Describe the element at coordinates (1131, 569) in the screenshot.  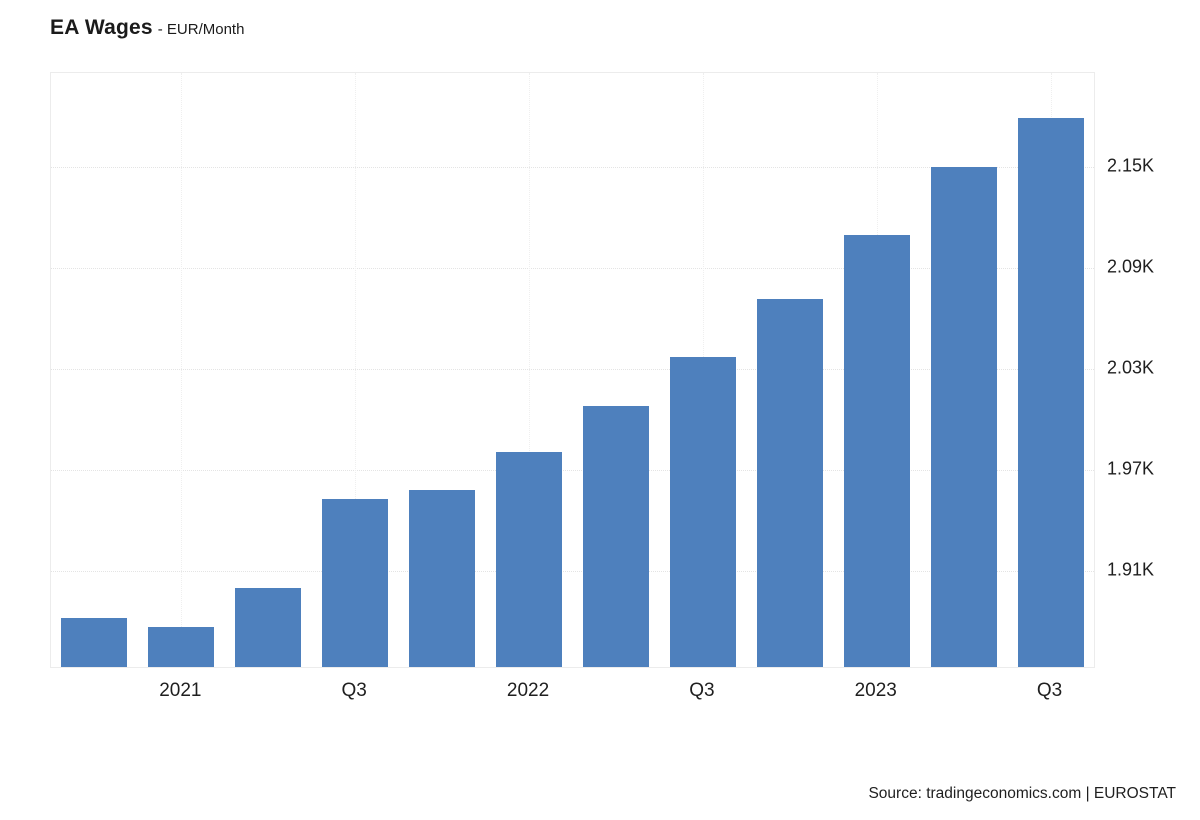
I see `y-axis-tick-label: 1.91K` at that location.